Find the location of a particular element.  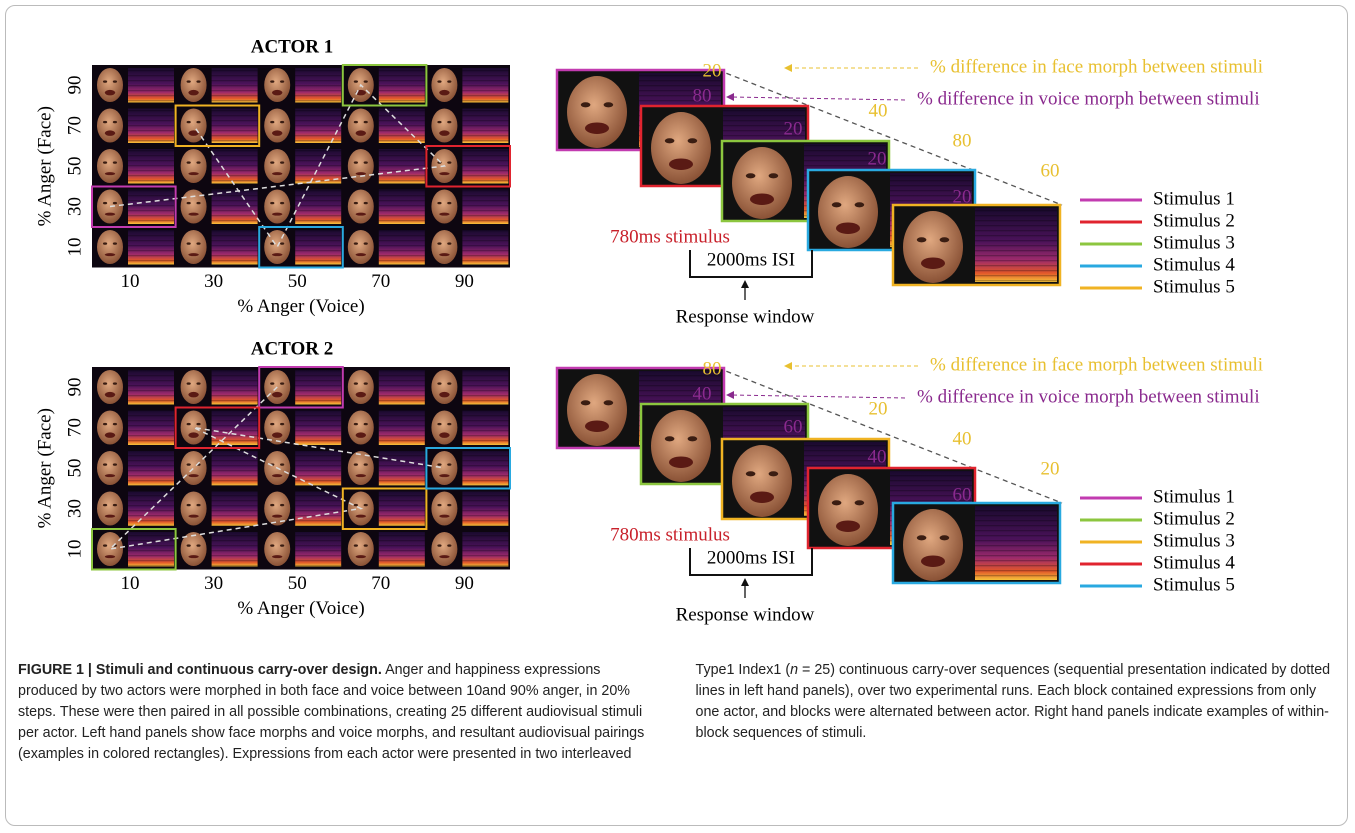

voice-difference: 60 is located at coordinates (962, 494).